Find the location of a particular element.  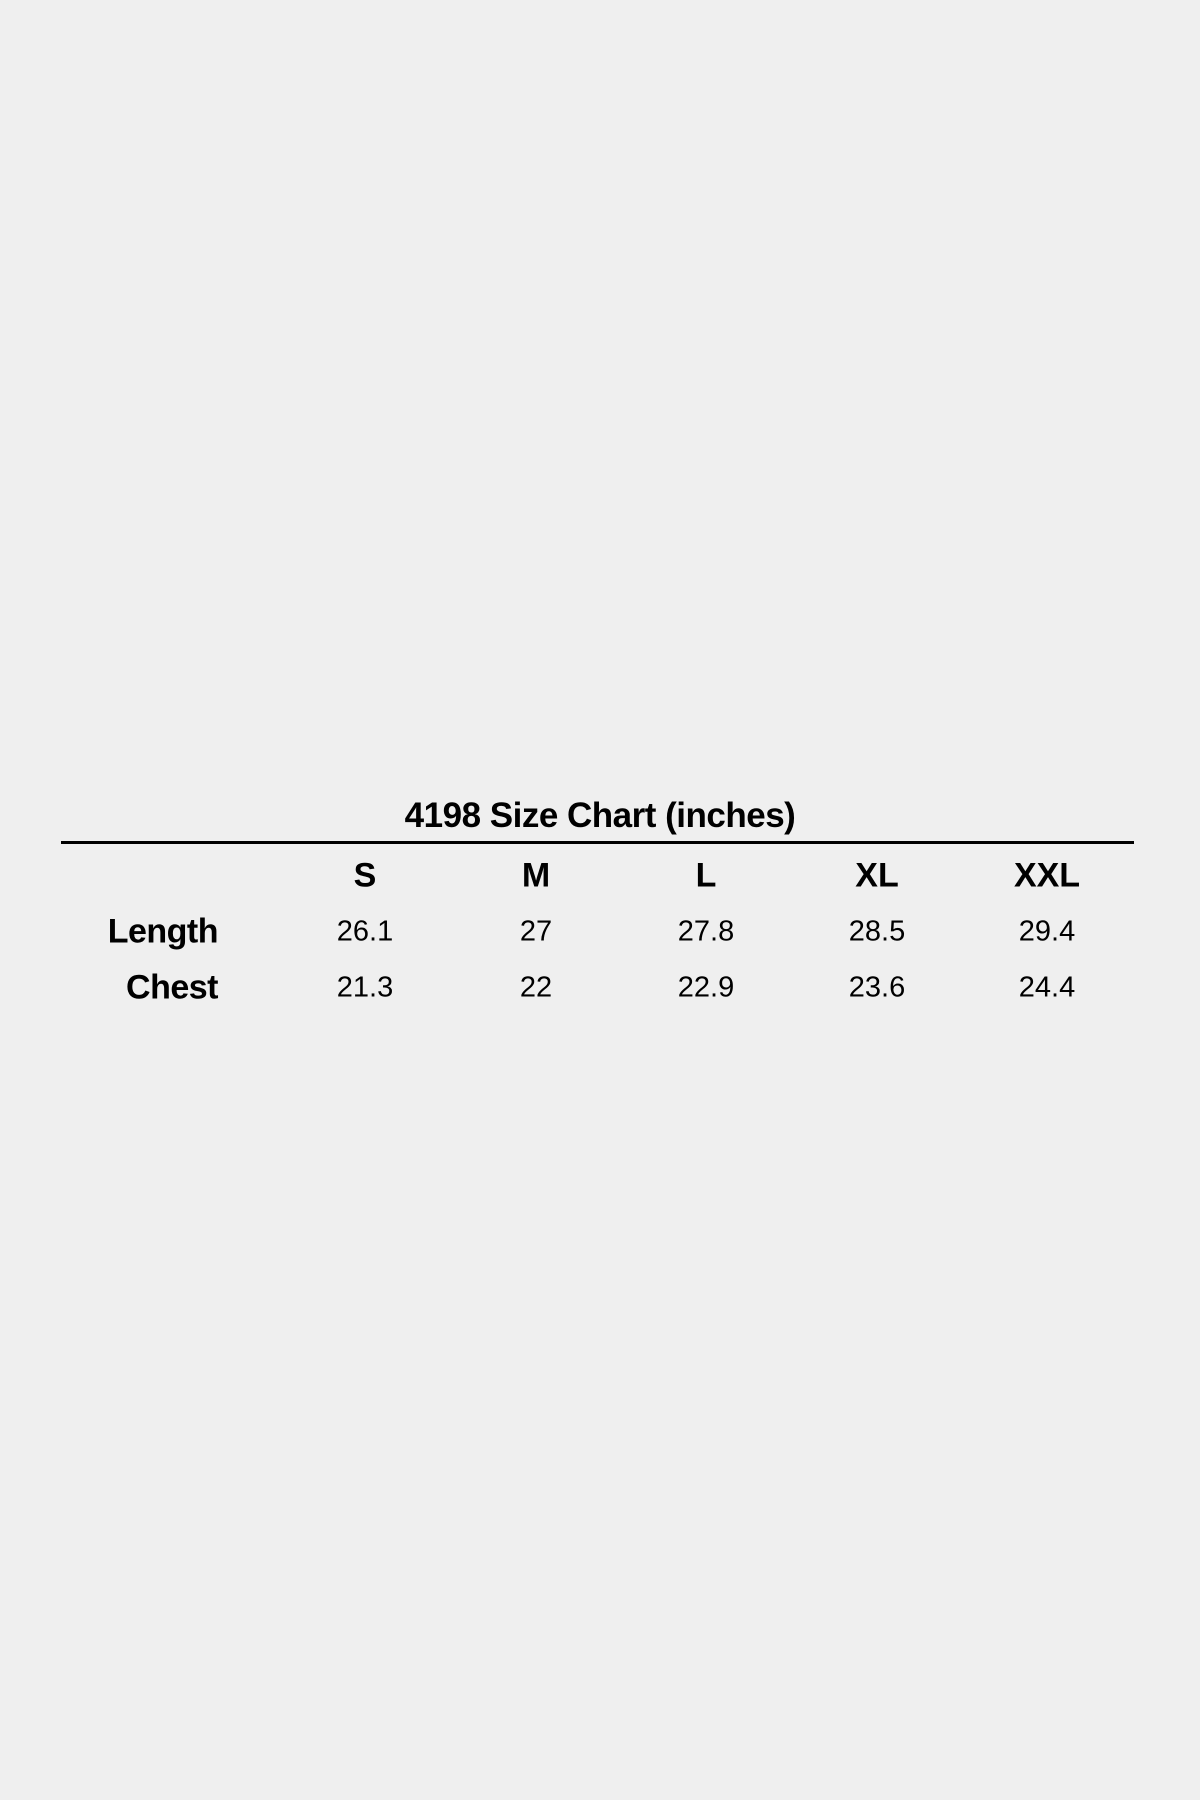

size-chart-title: 4198 Size Chart (inches) is located at coordinates (600, 815).